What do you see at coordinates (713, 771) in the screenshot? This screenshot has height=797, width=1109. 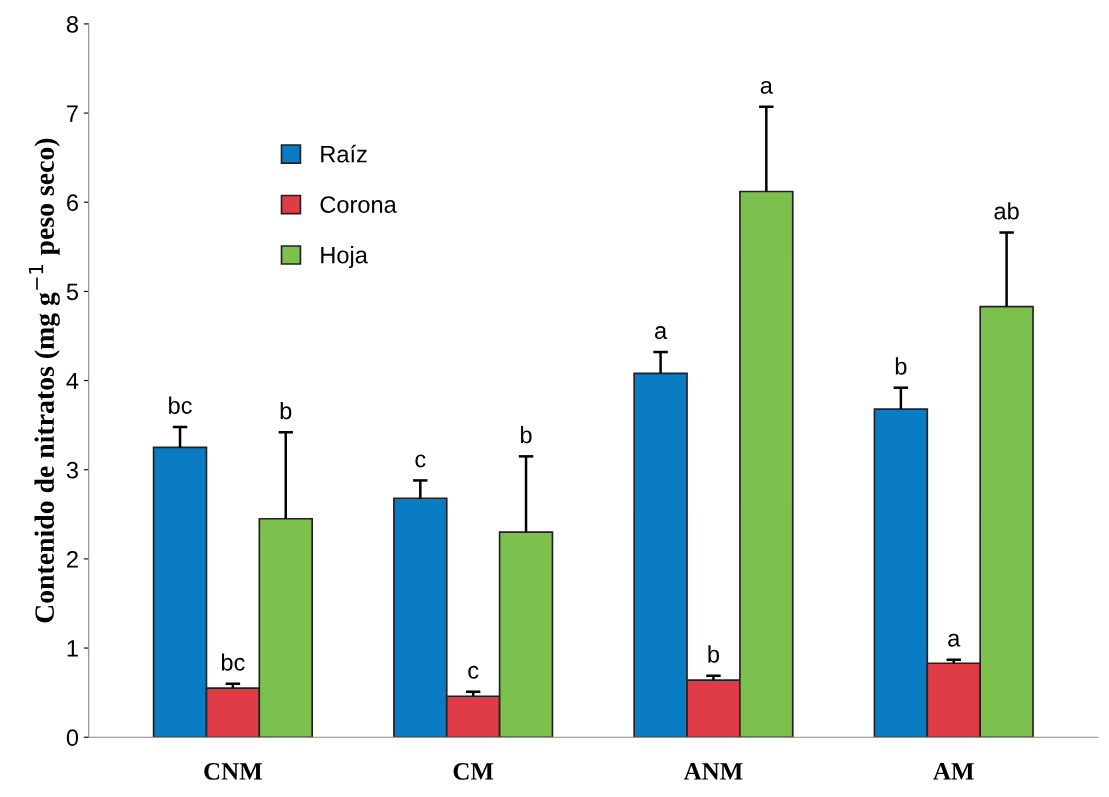 I see `x-tick-label: ANM` at bounding box center [713, 771].